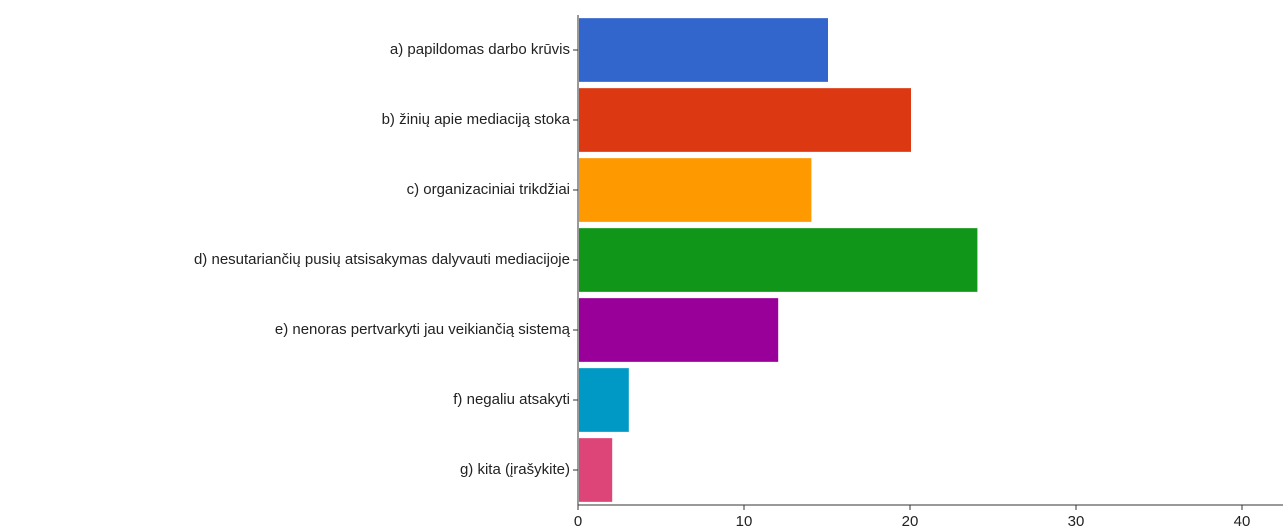  What do you see at coordinates (1076, 521) in the screenshot?
I see `x-tick-label: 30` at bounding box center [1076, 521].